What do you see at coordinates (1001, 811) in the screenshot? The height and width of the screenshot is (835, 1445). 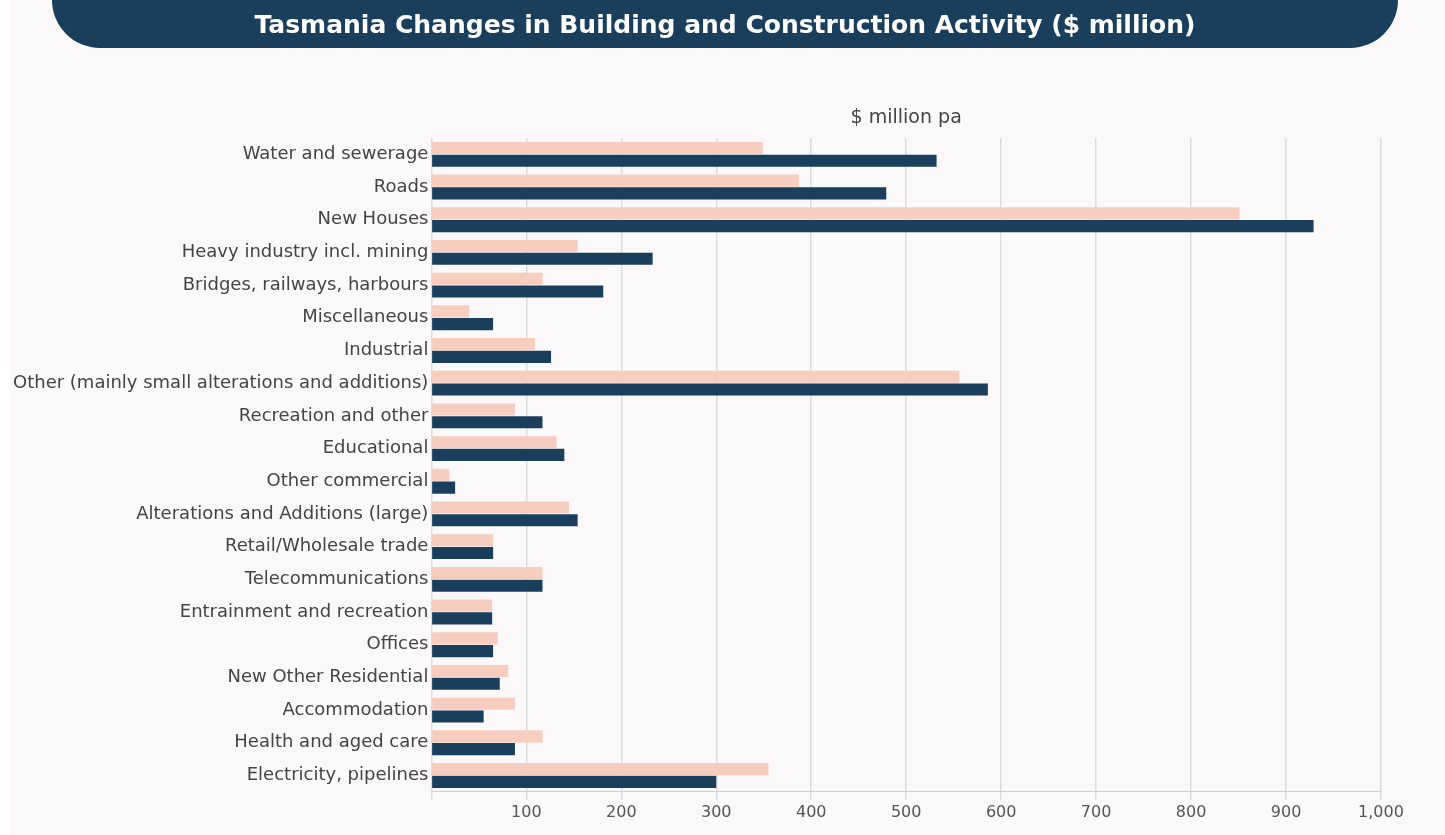 I see `x-tick-label: 600` at bounding box center [1001, 811].